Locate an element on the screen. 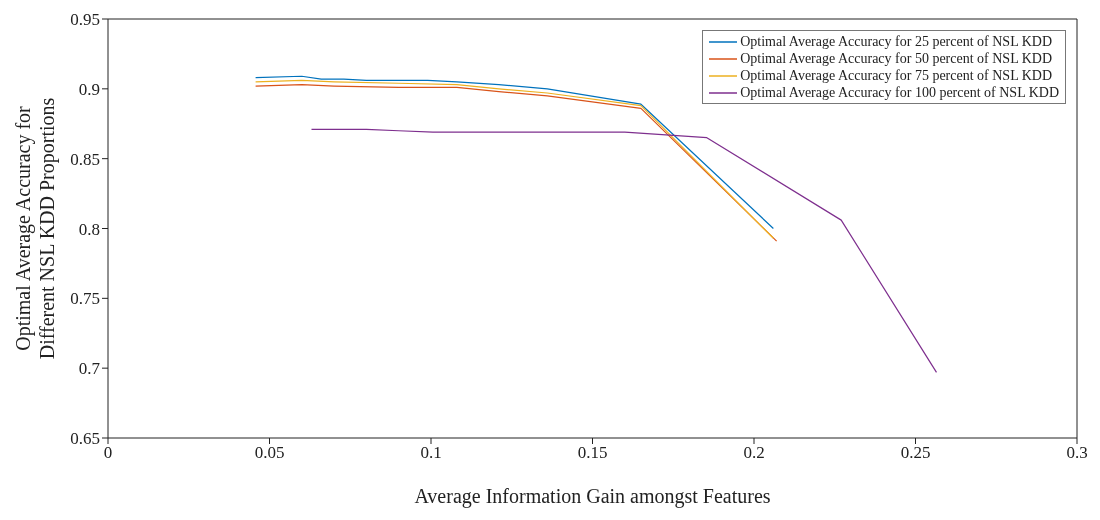 This screenshot has height=520, width=1100. x-tick-label: 0.25 is located at coordinates (915, 453).